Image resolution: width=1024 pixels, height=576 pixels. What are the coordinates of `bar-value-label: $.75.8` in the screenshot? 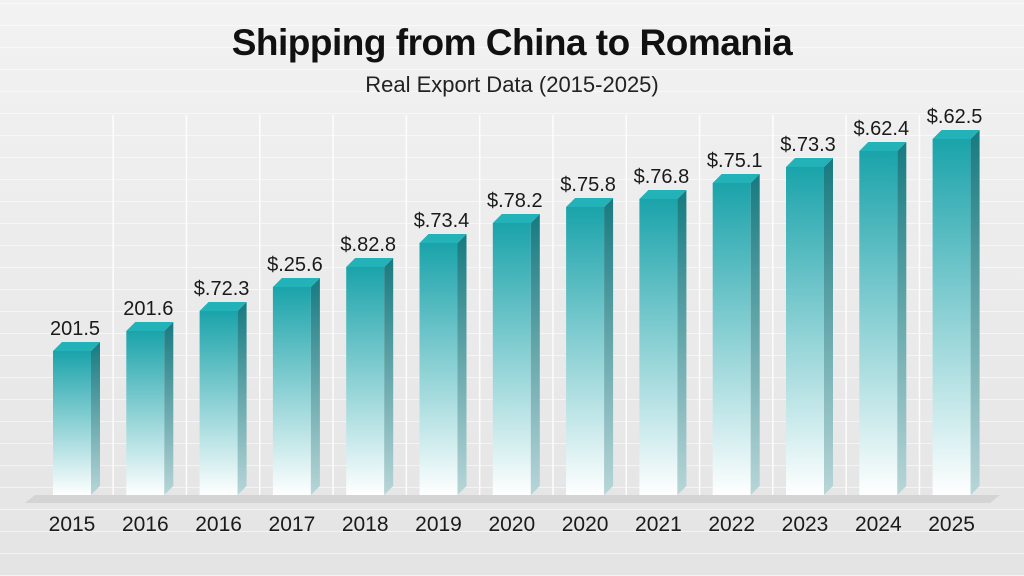 It's located at (588, 185).